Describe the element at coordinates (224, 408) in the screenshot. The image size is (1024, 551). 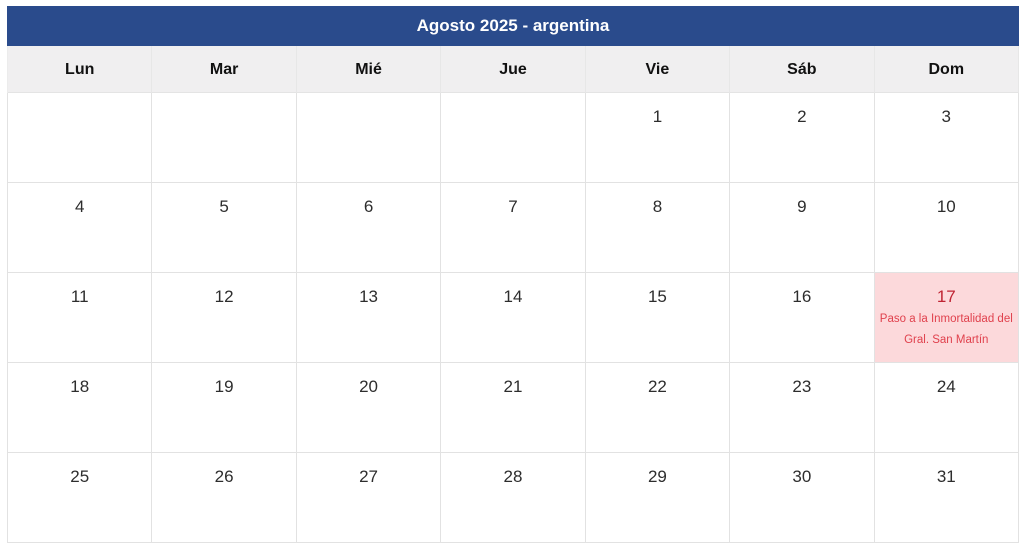
I see `date-cell: 19` at that location.